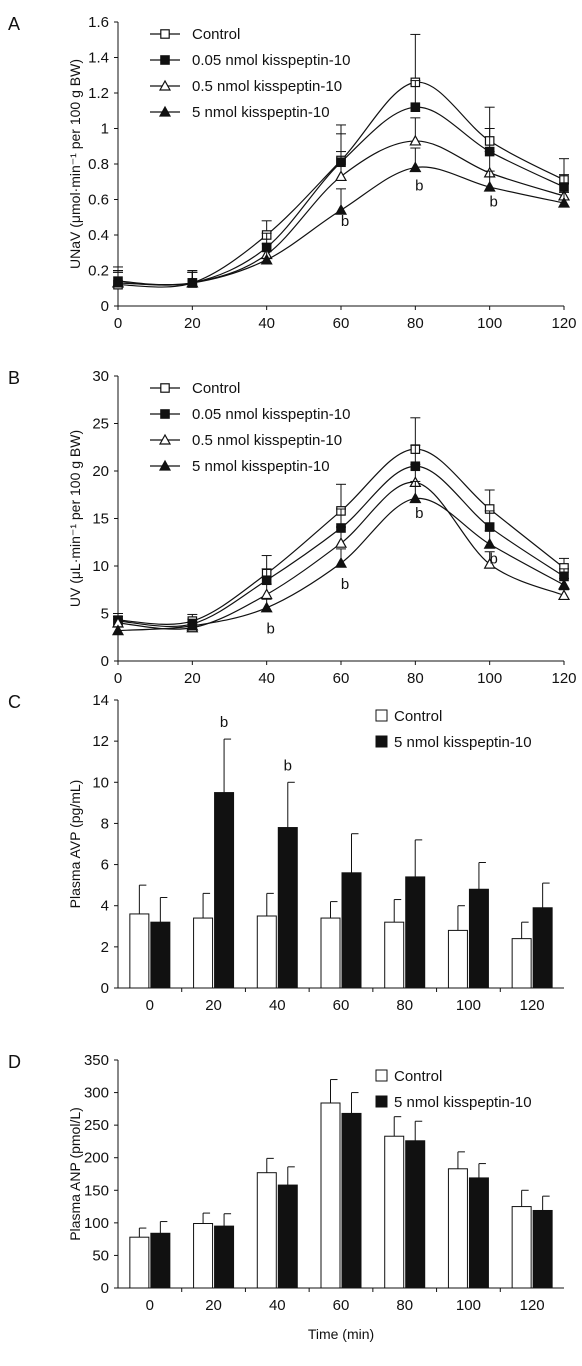  I want to click on y-tick-label: 250, so click(96, 1125).